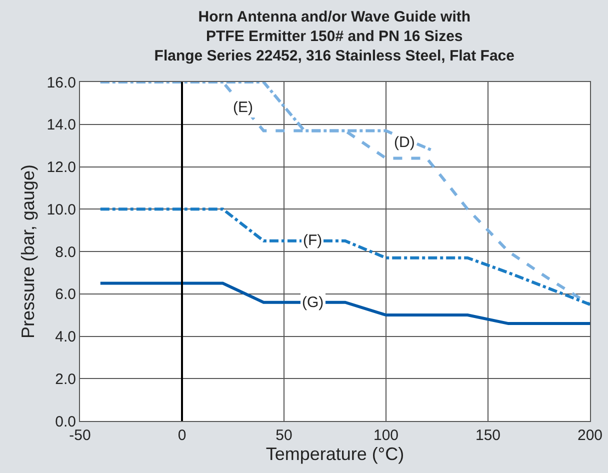  What do you see at coordinates (65, 252) in the screenshot?
I see `y-tick-label: 8.0` at bounding box center [65, 252].